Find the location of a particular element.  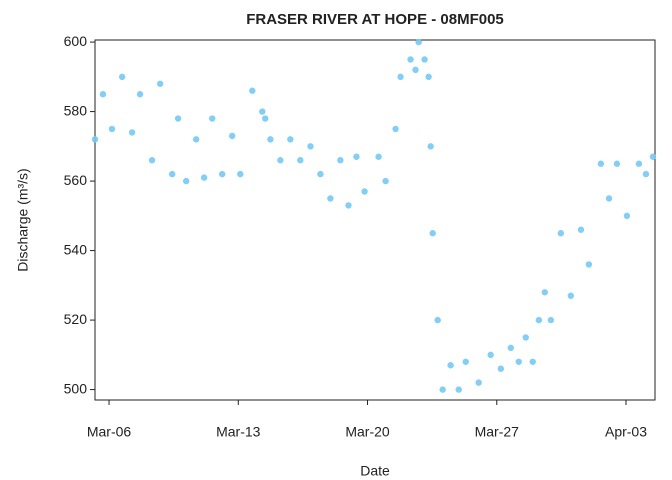

y-tick-label: 520 is located at coordinates (76, 319).